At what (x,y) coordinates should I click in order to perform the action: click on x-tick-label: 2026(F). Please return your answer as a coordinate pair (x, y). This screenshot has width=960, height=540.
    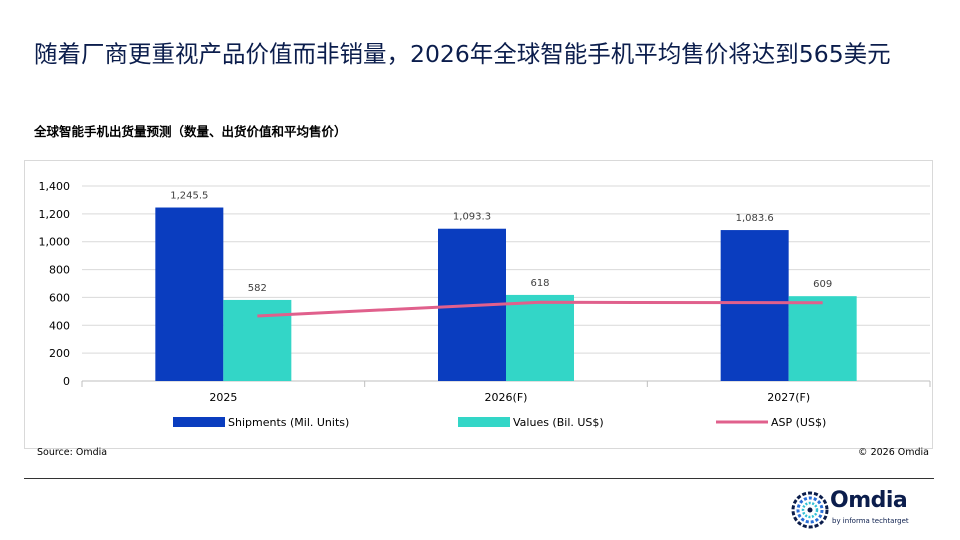
    Looking at the image, I should click on (506, 397).